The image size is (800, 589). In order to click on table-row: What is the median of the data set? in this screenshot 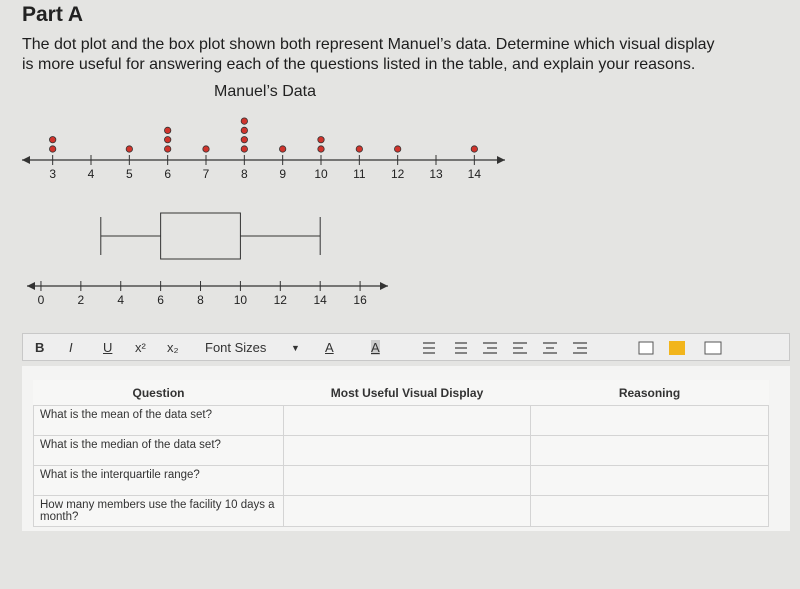, I will do `click(401, 450)`.